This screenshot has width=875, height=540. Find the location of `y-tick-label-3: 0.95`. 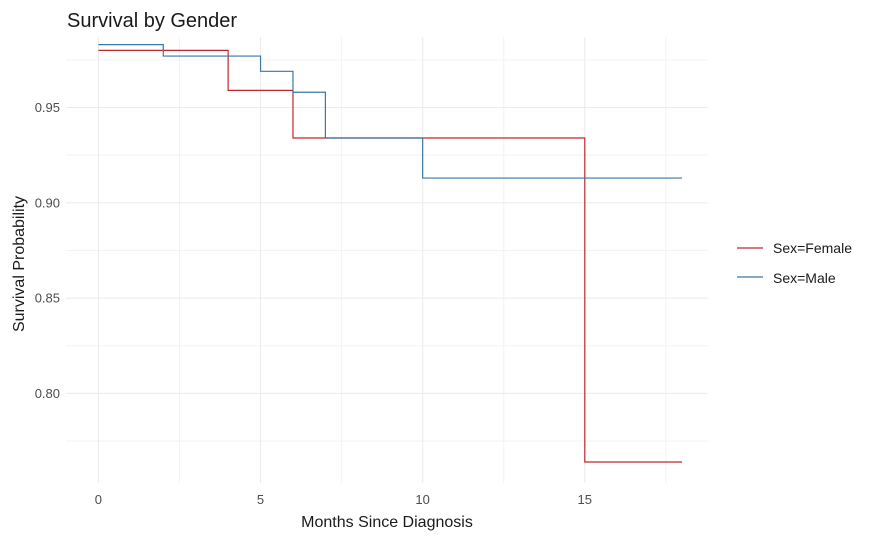

y-tick-label-3: 0.95 is located at coordinates (47, 107).